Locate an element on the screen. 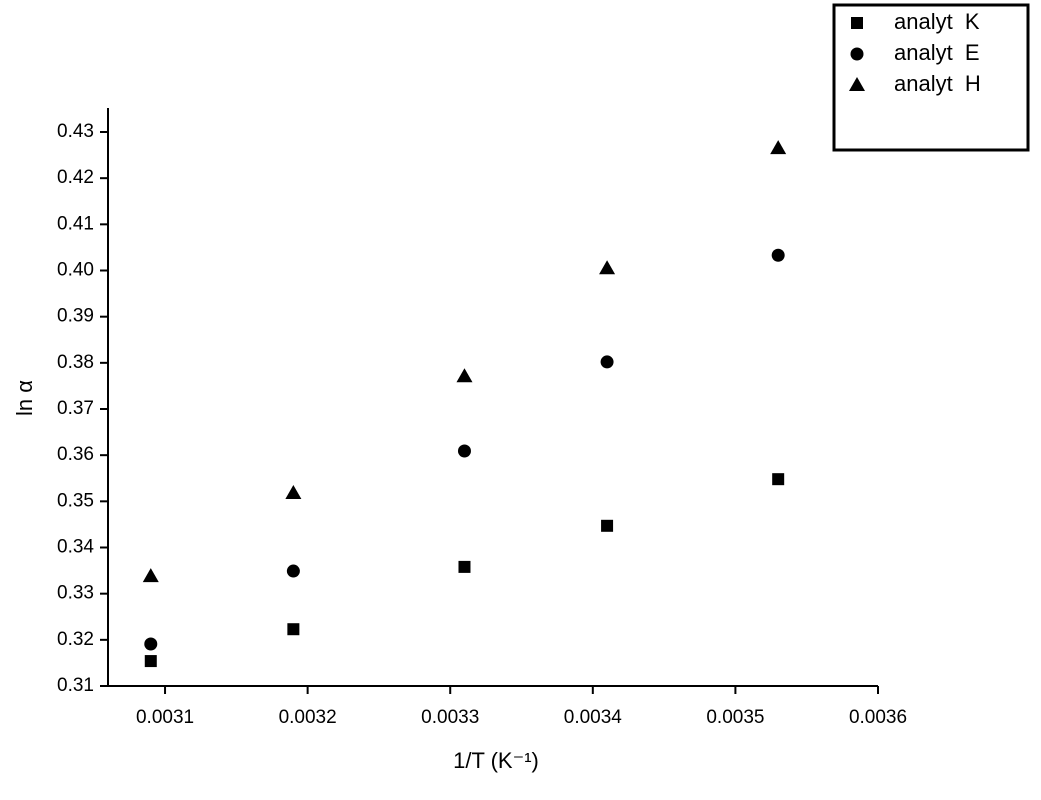 Image resolution: width=1041 pixels, height=800 pixels. legend-box is located at coordinates (931, 77).